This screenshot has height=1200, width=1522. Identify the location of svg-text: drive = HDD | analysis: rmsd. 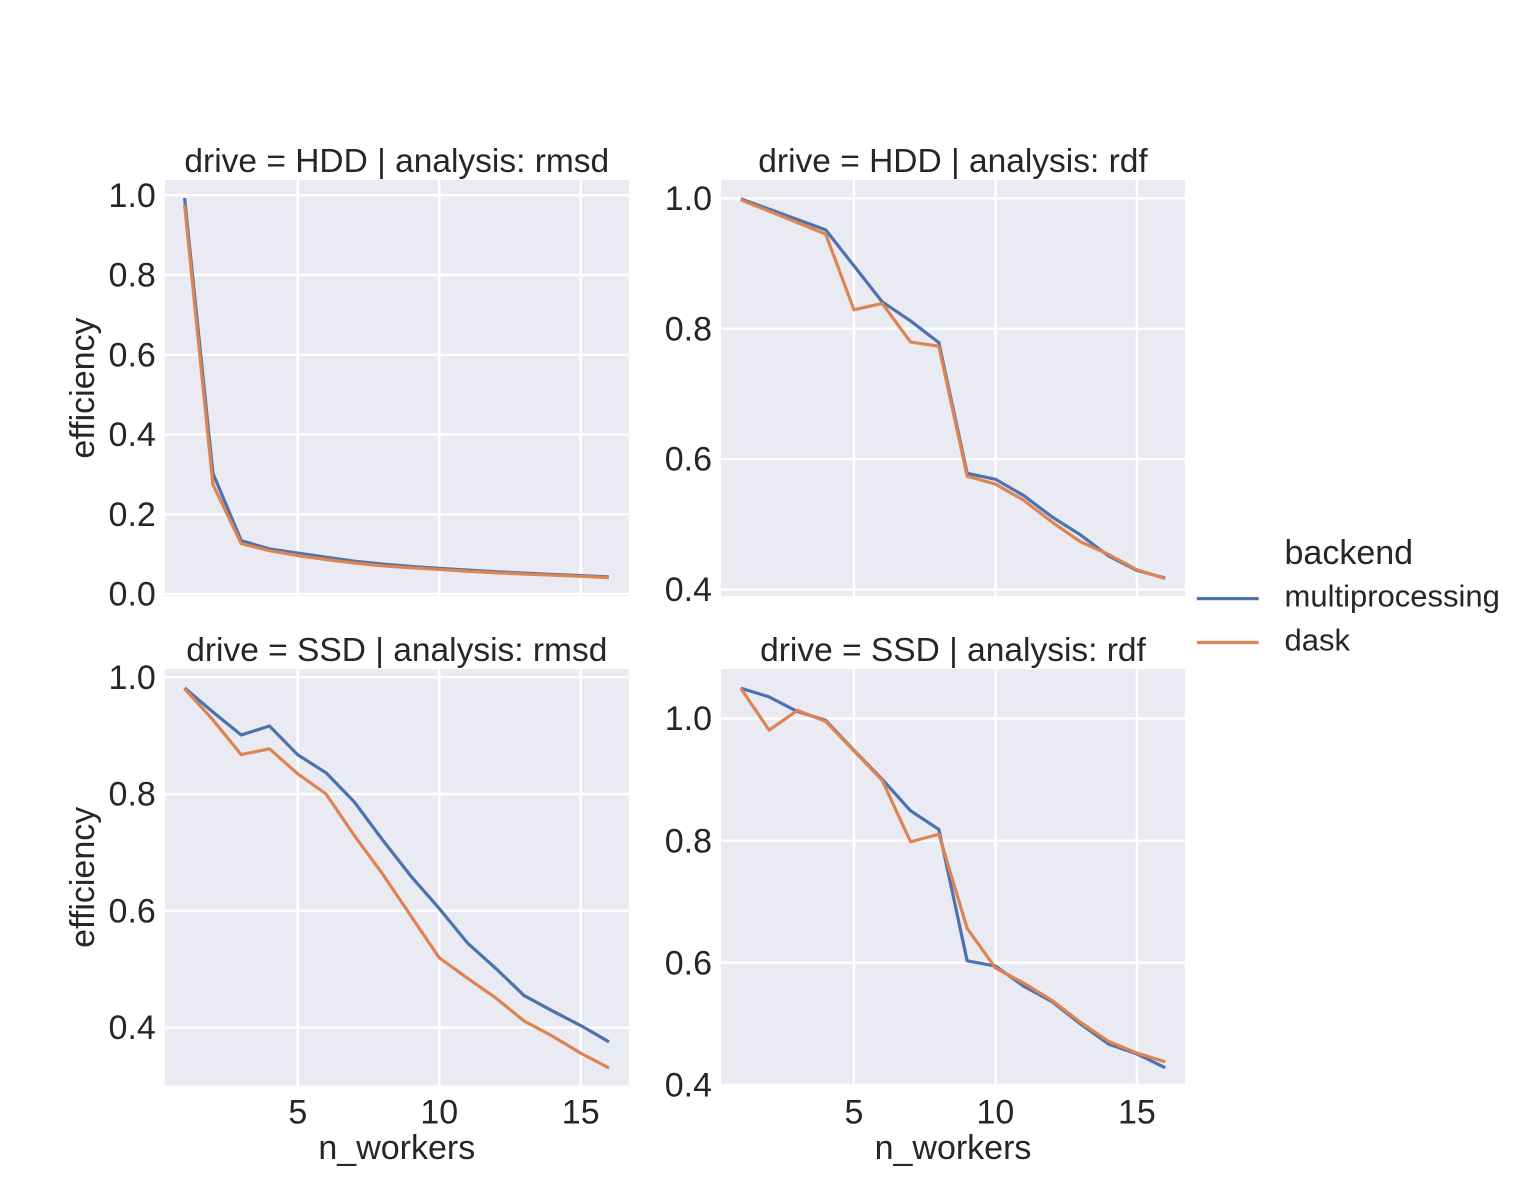
(396, 161).